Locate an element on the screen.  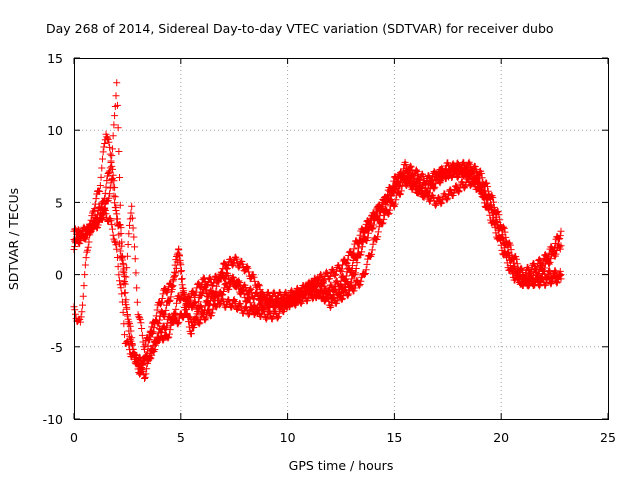
y-tick-label: 15 is located at coordinates (55, 58).